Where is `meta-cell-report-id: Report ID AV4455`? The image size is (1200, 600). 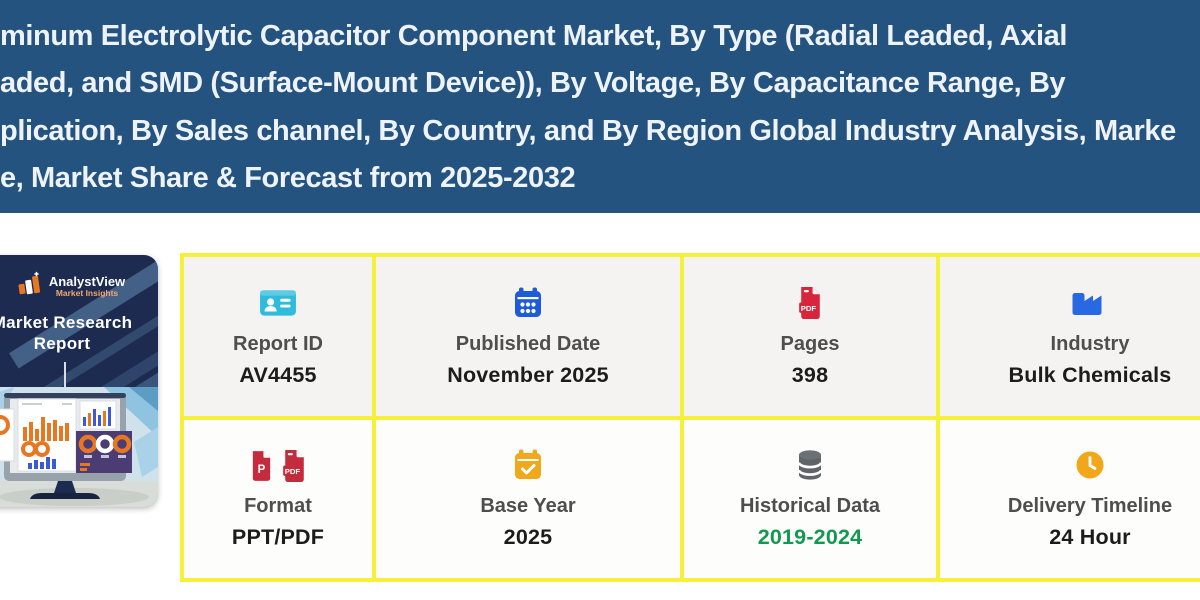 meta-cell-report-id: Report ID AV4455 is located at coordinates (278, 336).